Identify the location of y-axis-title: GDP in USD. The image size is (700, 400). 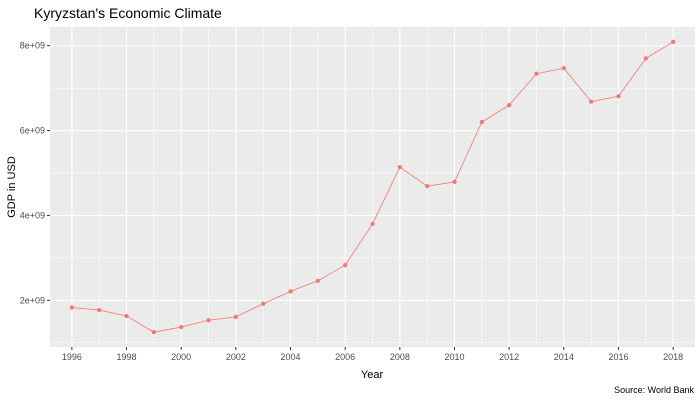
(12, 187).